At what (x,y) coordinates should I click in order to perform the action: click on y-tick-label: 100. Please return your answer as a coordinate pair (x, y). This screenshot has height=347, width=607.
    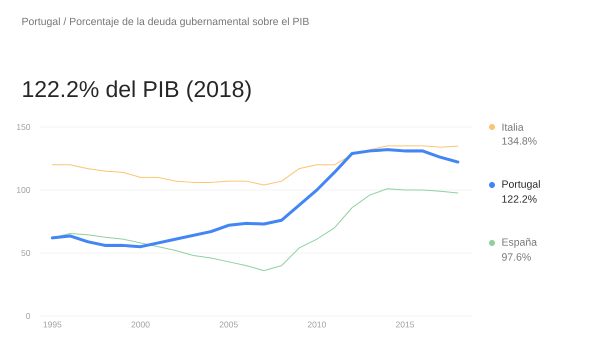
    Looking at the image, I should click on (23, 190).